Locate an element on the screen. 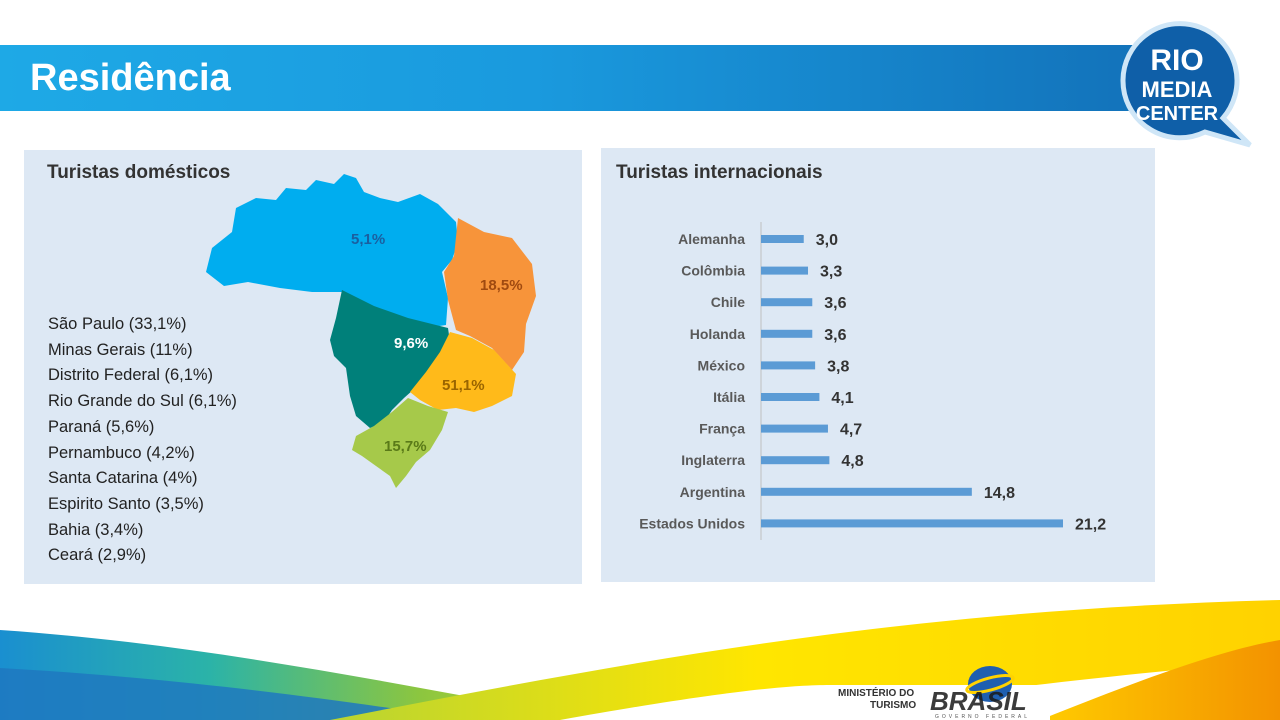 The image size is (1280, 720). category-label: México is located at coordinates (721, 365).